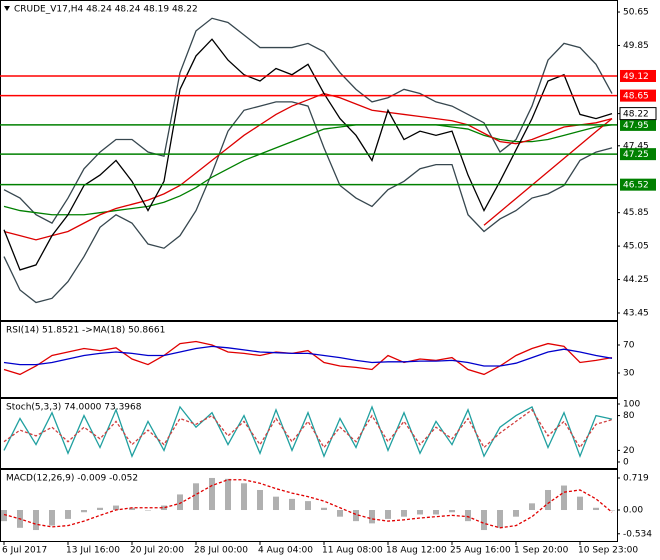 The image size is (660, 560). Describe the element at coordinates (629, 451) in the screenshot. I see `y-tick-label: 20` at that location.